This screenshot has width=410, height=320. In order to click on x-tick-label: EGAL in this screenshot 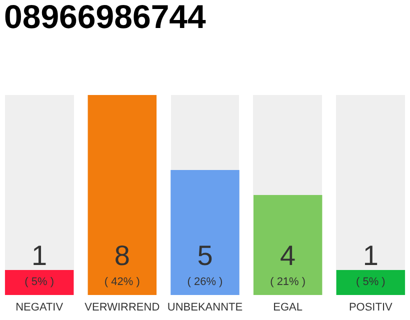, I will do `click(288, 308)`.